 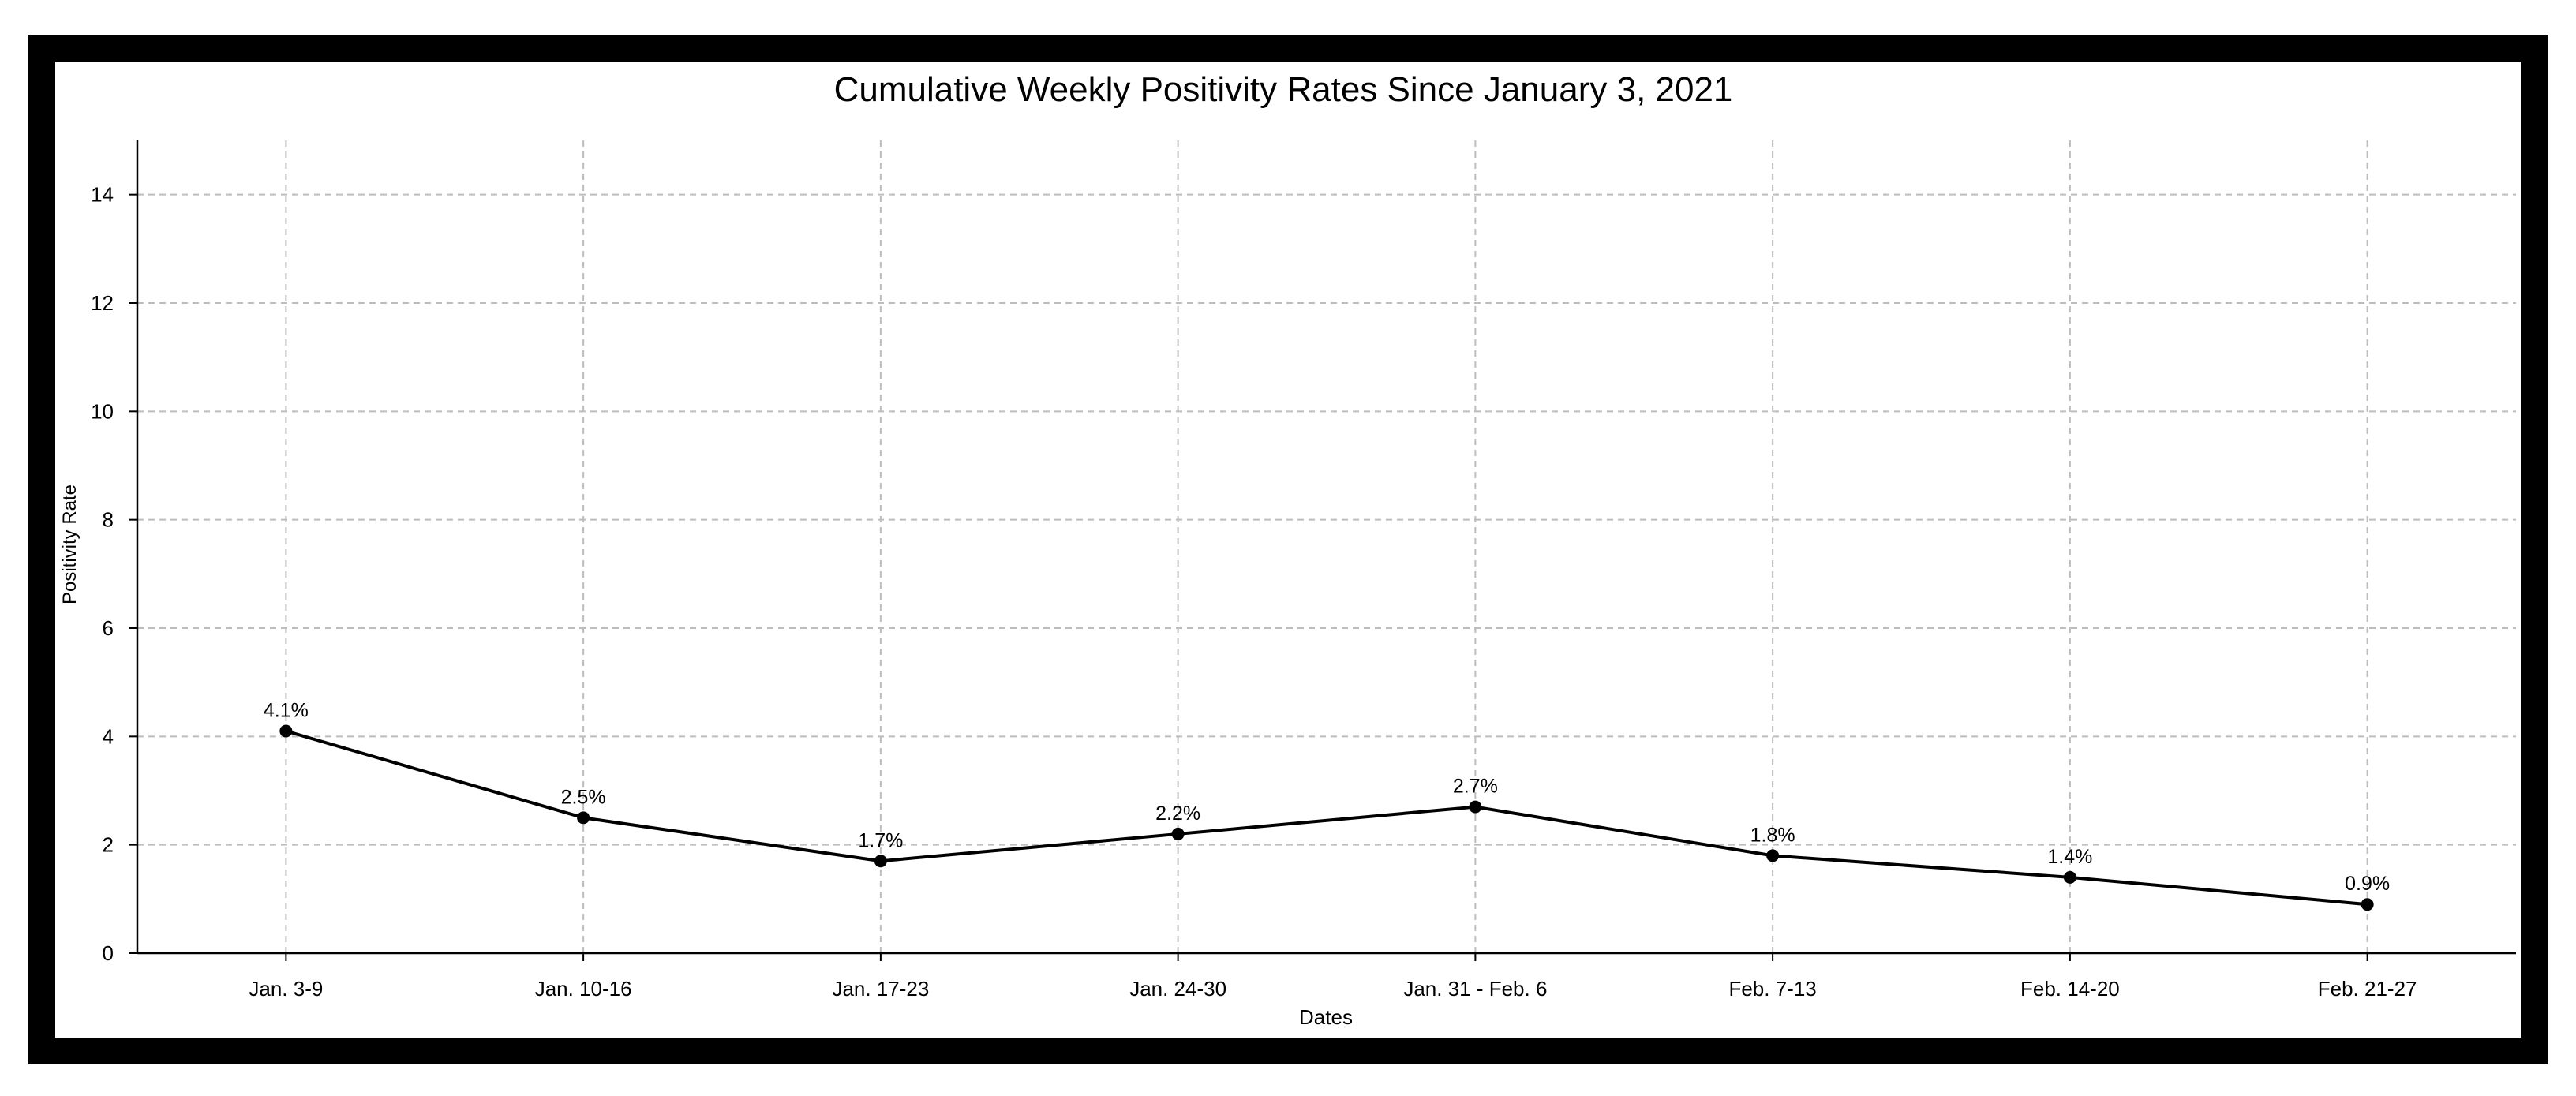 What do you see at coordinates (1772, 835) in the screenshot?
I see `data-label: 1.8%` at bounding box center [1772, 835].